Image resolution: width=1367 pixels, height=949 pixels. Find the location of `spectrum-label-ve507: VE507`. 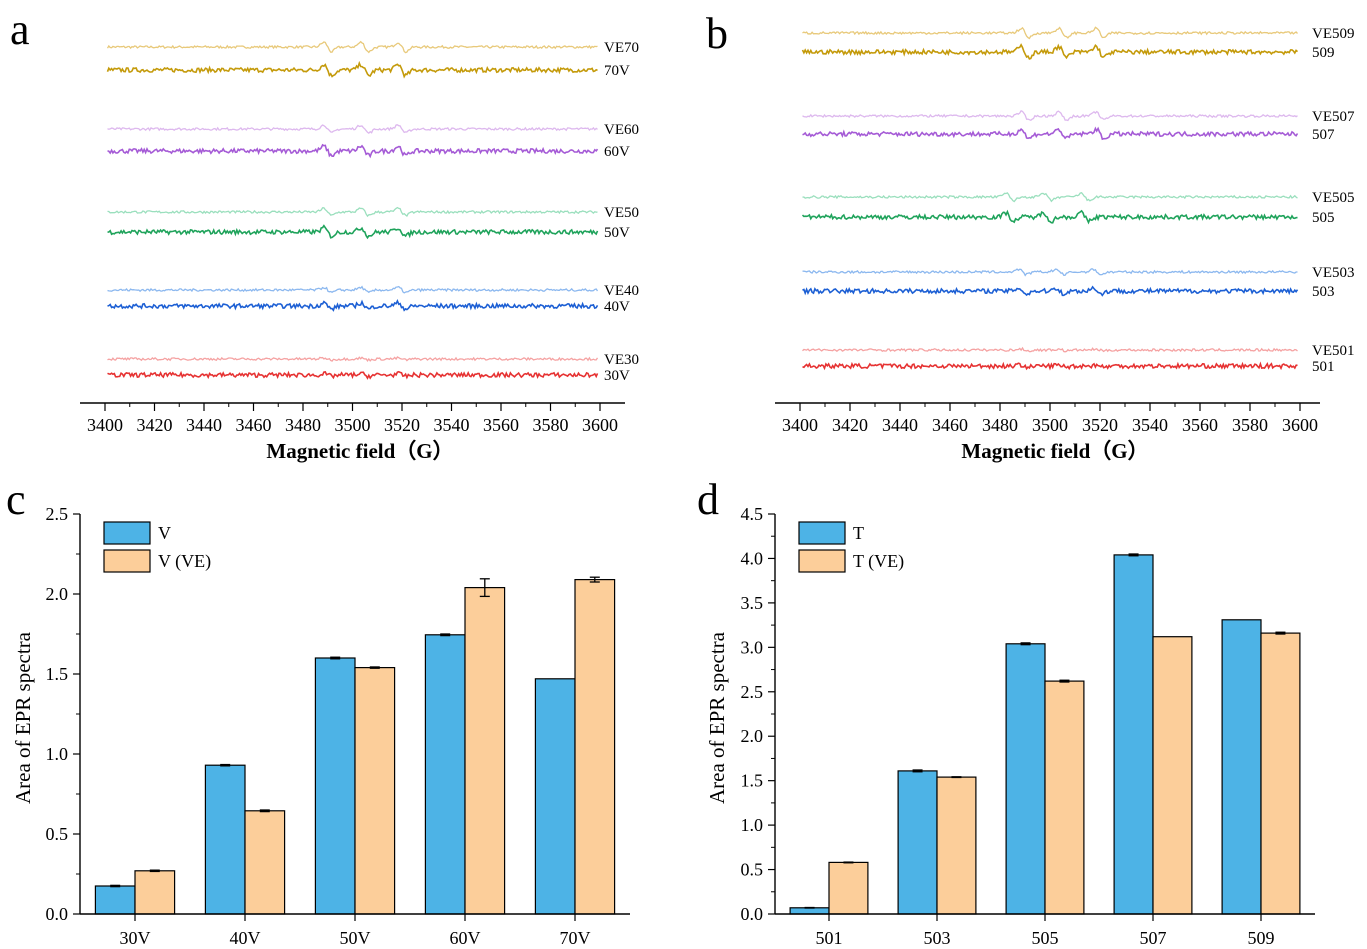

spectrum-label-ve507: VE507 is located at coordinates (1333, 117).